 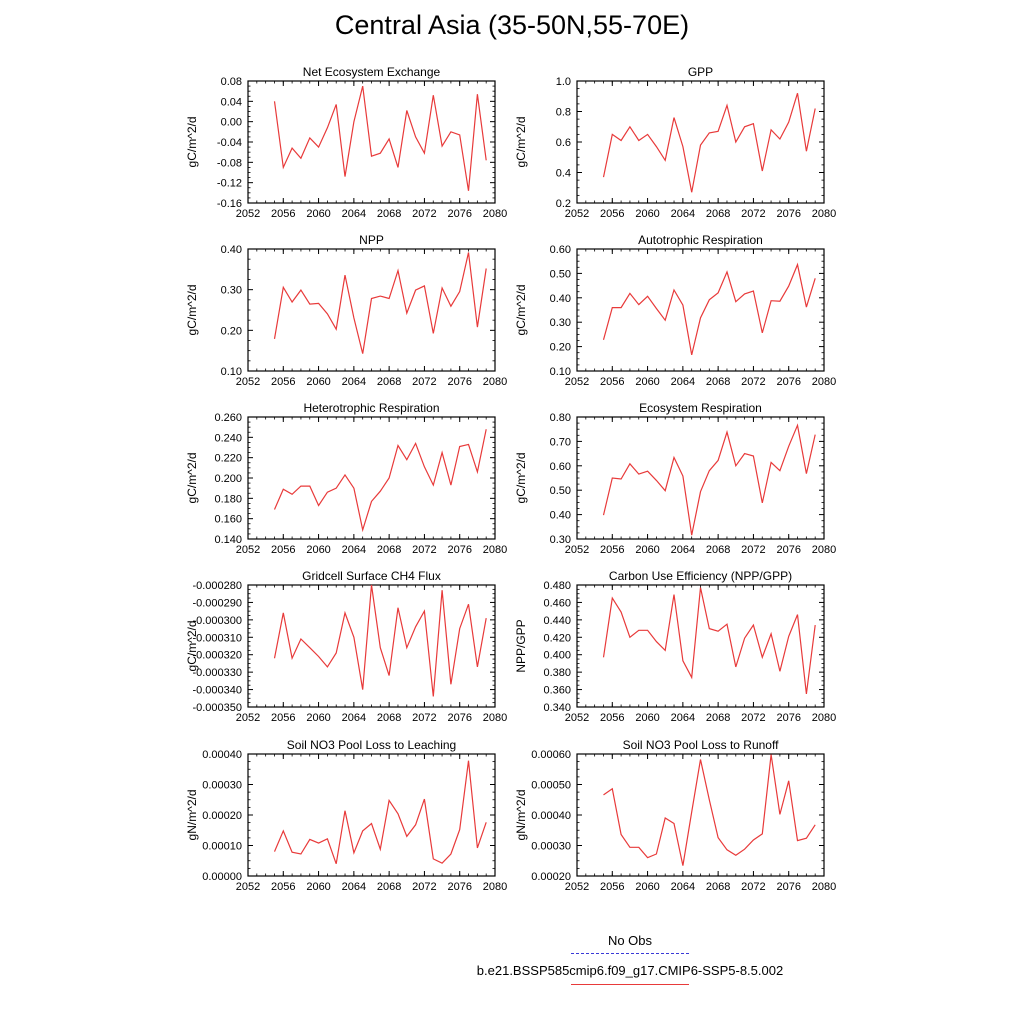 I want to click on legend-case-line, so click(x=630, y=984).